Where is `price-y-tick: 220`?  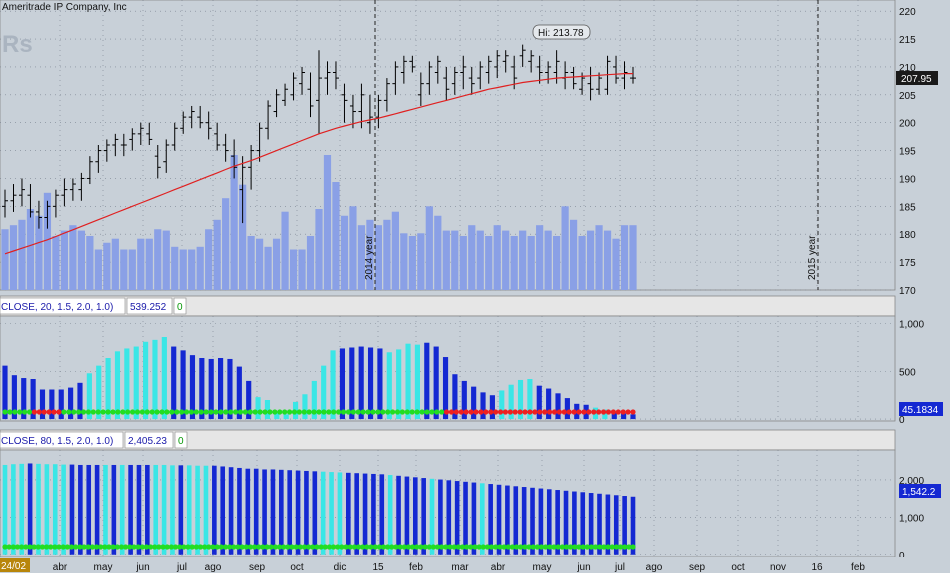
price-y-tick: 220 is located at coordinates (907, 12).